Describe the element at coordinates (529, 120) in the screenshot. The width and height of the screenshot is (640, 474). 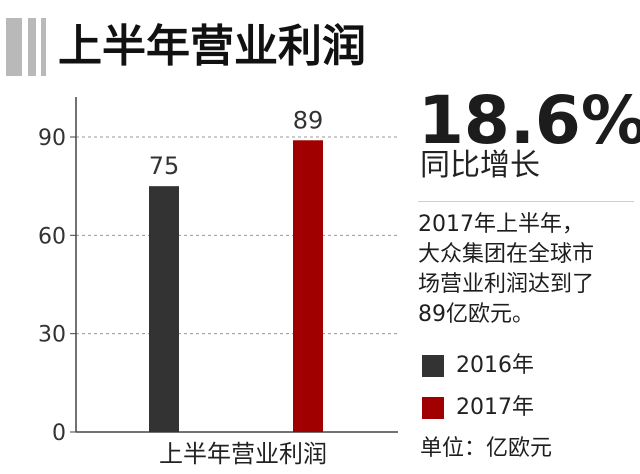
I see `growth-value: 18.6%` at that location.